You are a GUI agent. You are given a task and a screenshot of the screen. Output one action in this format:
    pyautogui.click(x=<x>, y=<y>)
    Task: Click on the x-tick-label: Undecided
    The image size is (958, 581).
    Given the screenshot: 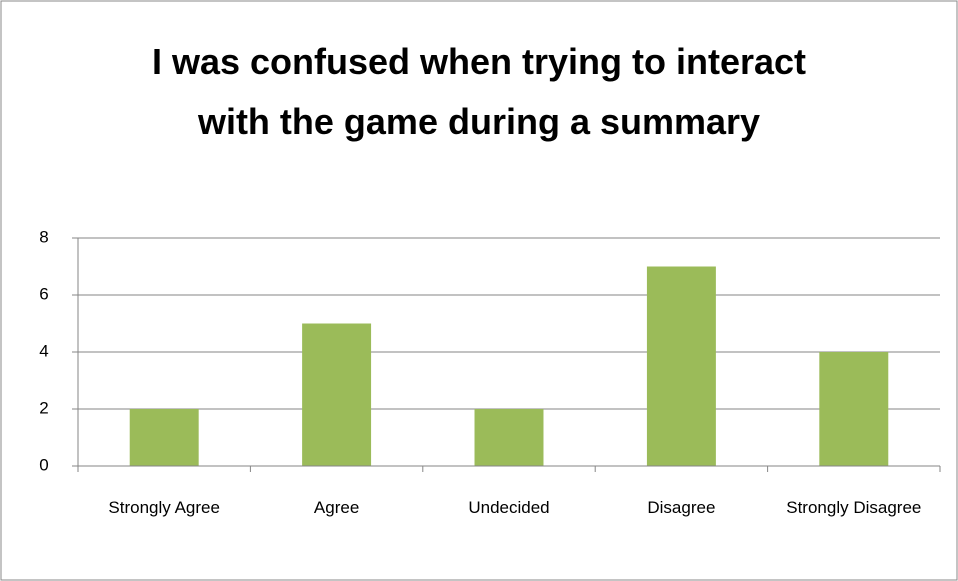 What is the action you would take?
    pyautogui.click(x=509, y=507)
    